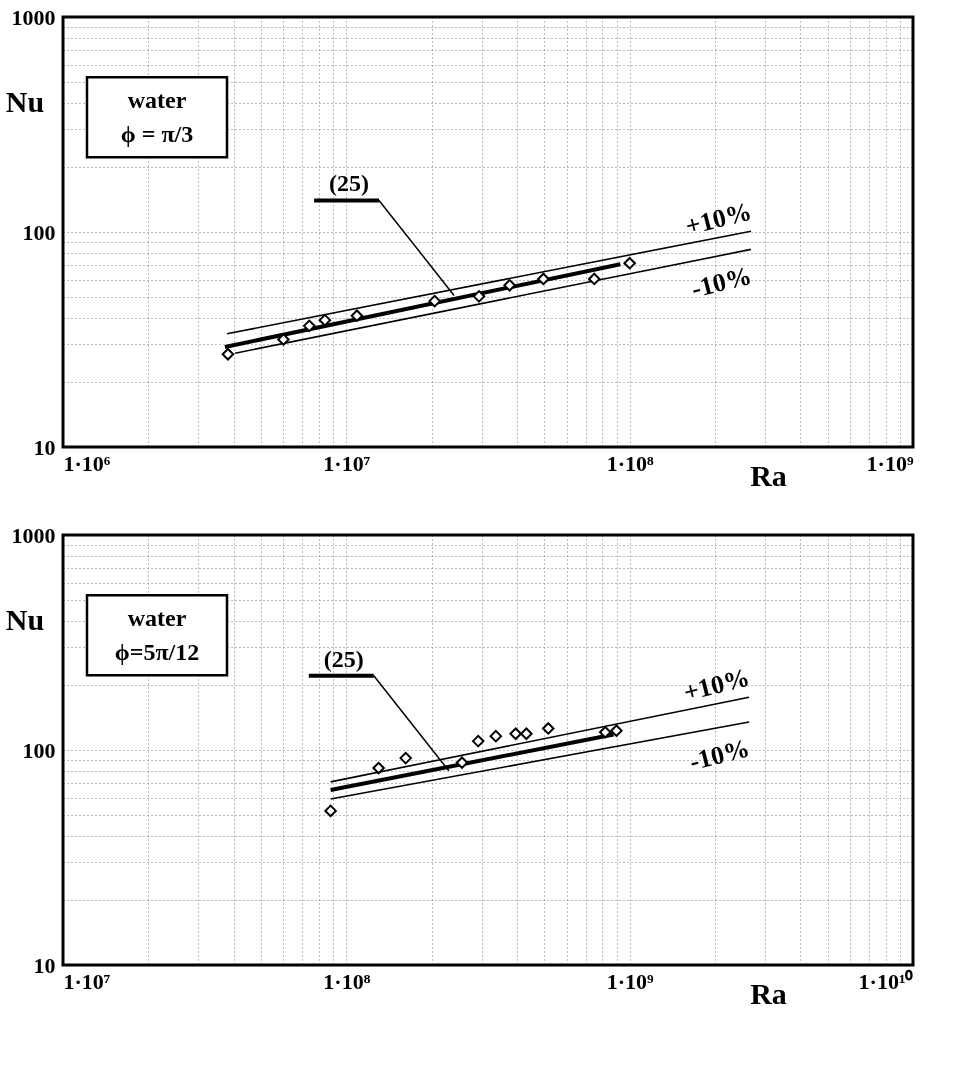 The height and width of the screenshot is (1084, 973). Describe the element at coordinates (157, 652) in the screenshot. I see `annotation: ϕ=5π/12` at that location.